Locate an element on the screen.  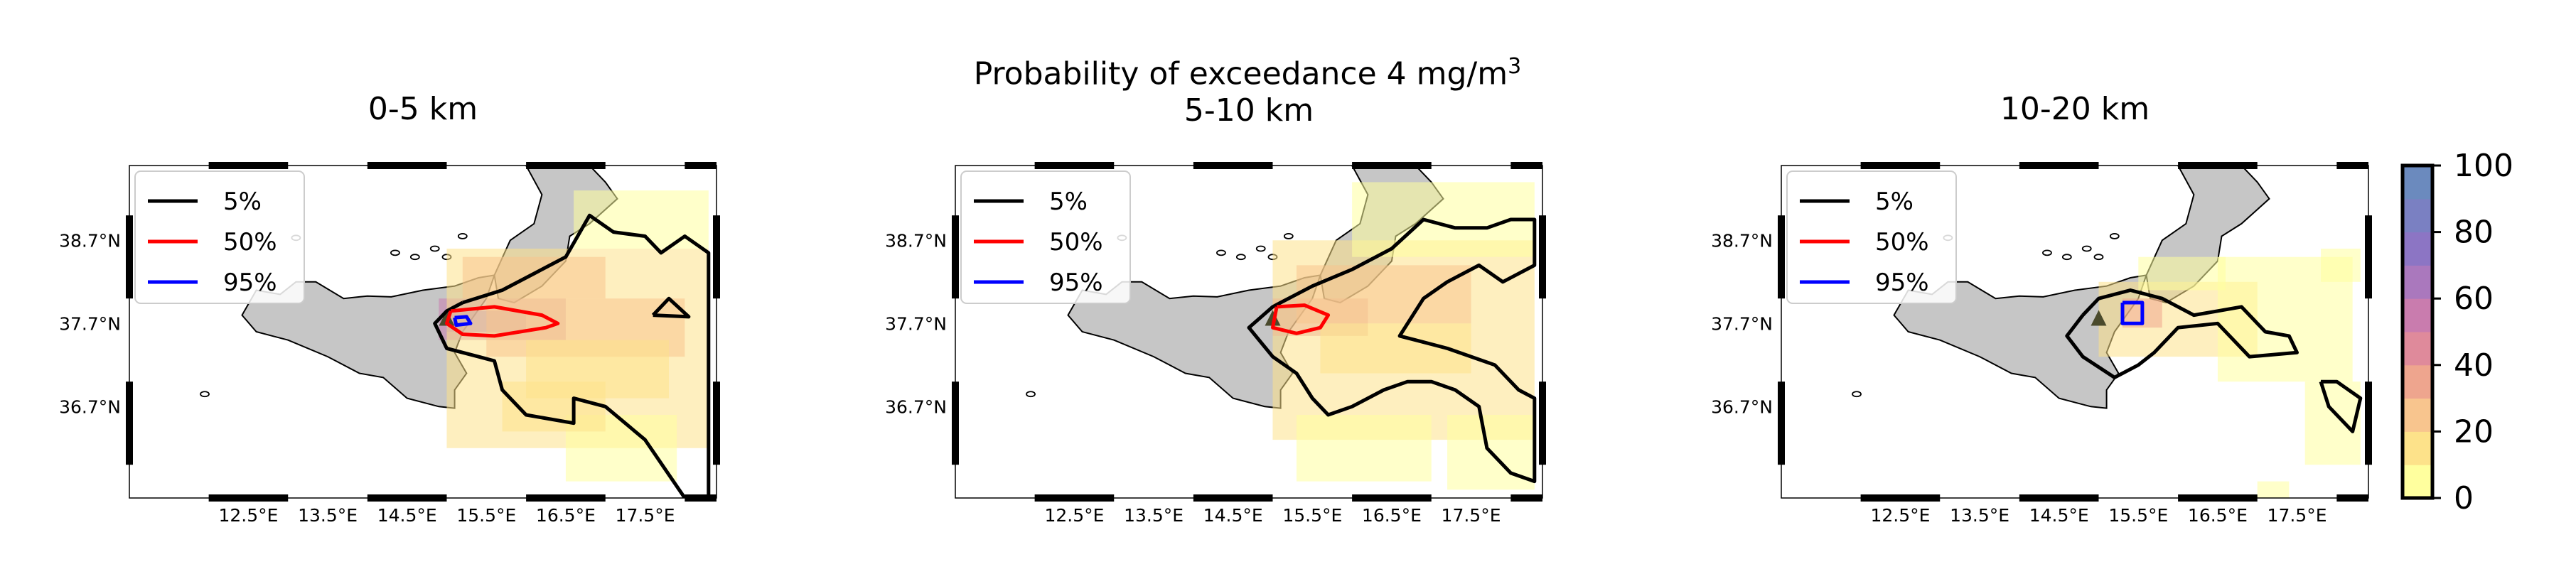
contour-50pct is located at coordinates (1301, 319).